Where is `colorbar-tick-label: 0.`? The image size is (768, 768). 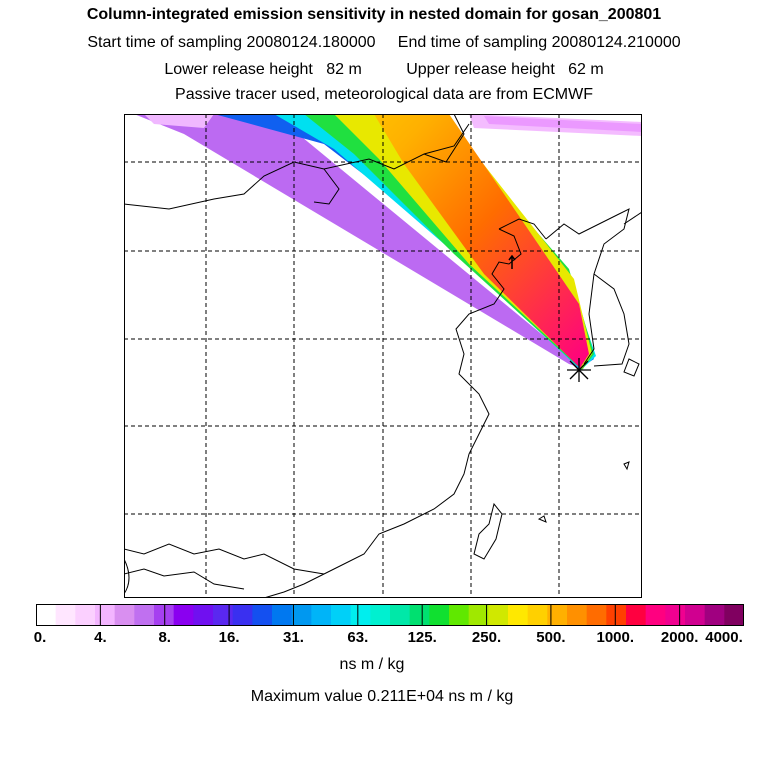 colorbar-tick-label: 0. is located at coordinates (40, 637).